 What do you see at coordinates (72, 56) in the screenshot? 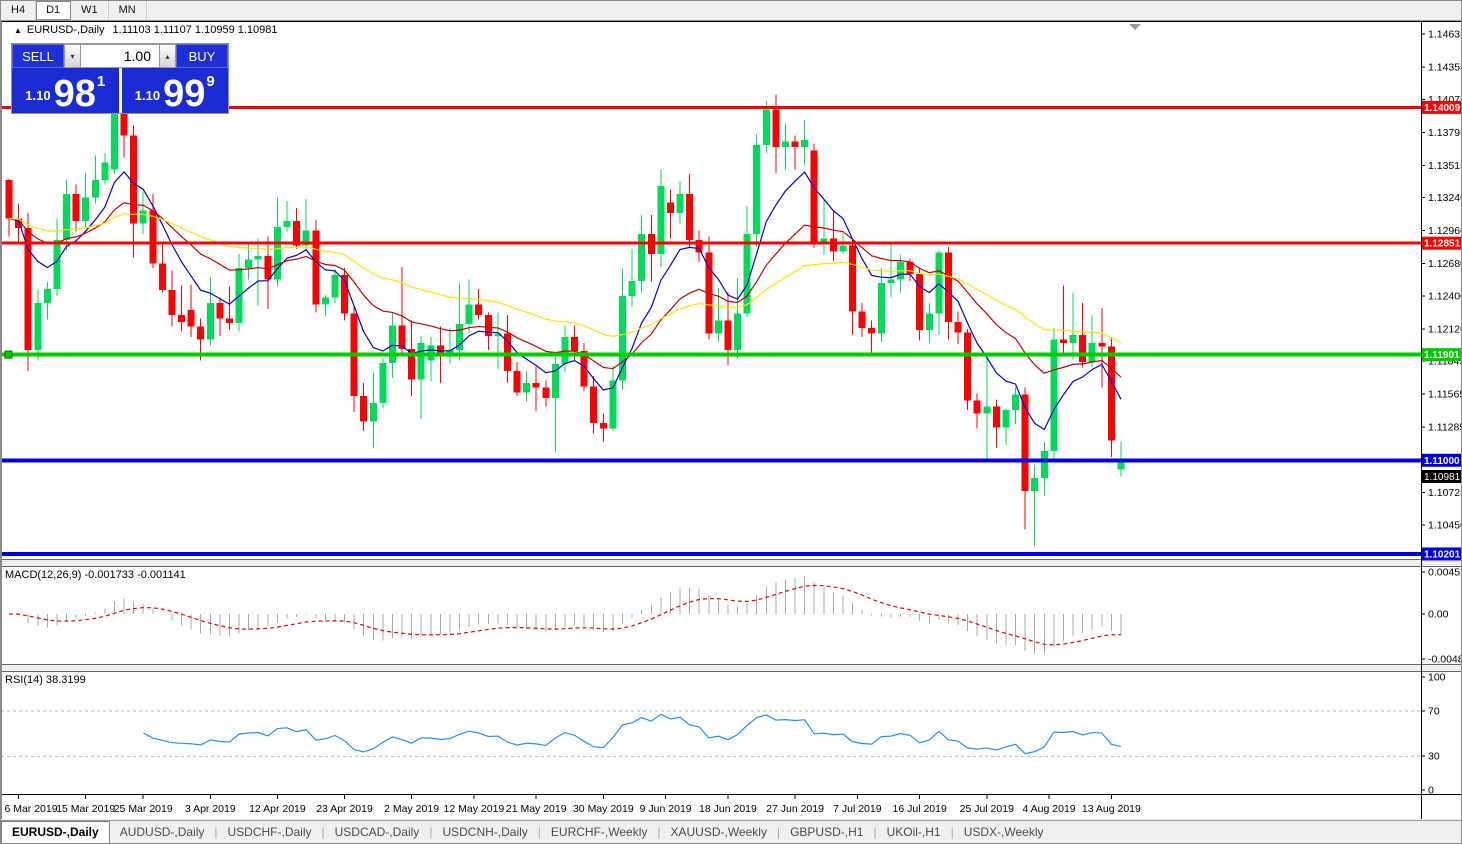
I see `volume-decrease-icon: ▾` at bounding box center [72, 56].